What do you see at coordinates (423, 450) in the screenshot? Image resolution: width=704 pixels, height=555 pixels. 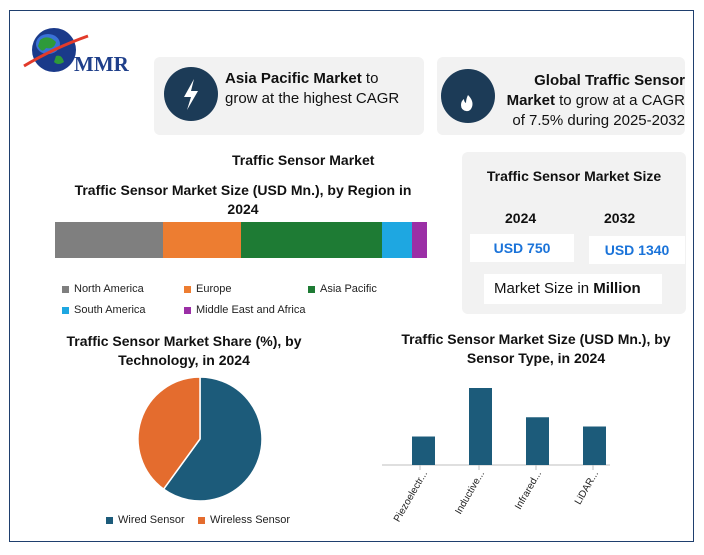 I see `bar-piezoelectr` at bounding box center [423, 450].